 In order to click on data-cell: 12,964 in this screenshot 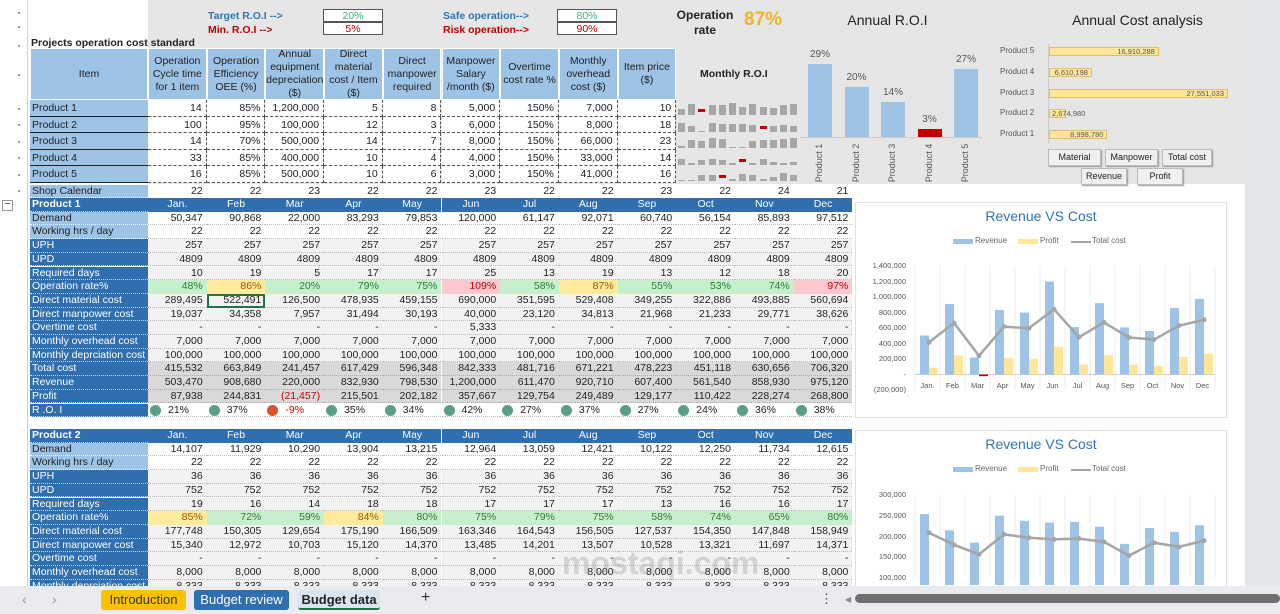, I will do `click(471, 449)`.